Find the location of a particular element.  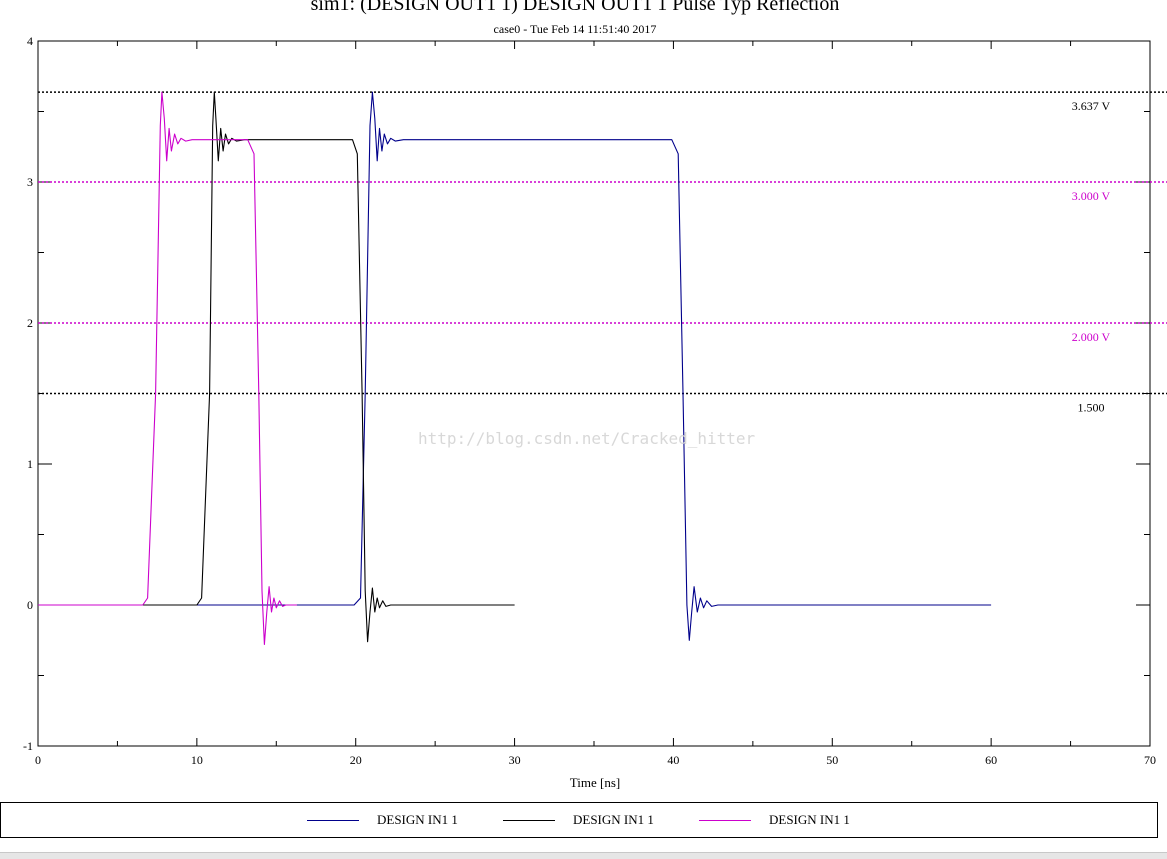

reference-label-2: 3.000 V is located at coordinates (1091, 196).